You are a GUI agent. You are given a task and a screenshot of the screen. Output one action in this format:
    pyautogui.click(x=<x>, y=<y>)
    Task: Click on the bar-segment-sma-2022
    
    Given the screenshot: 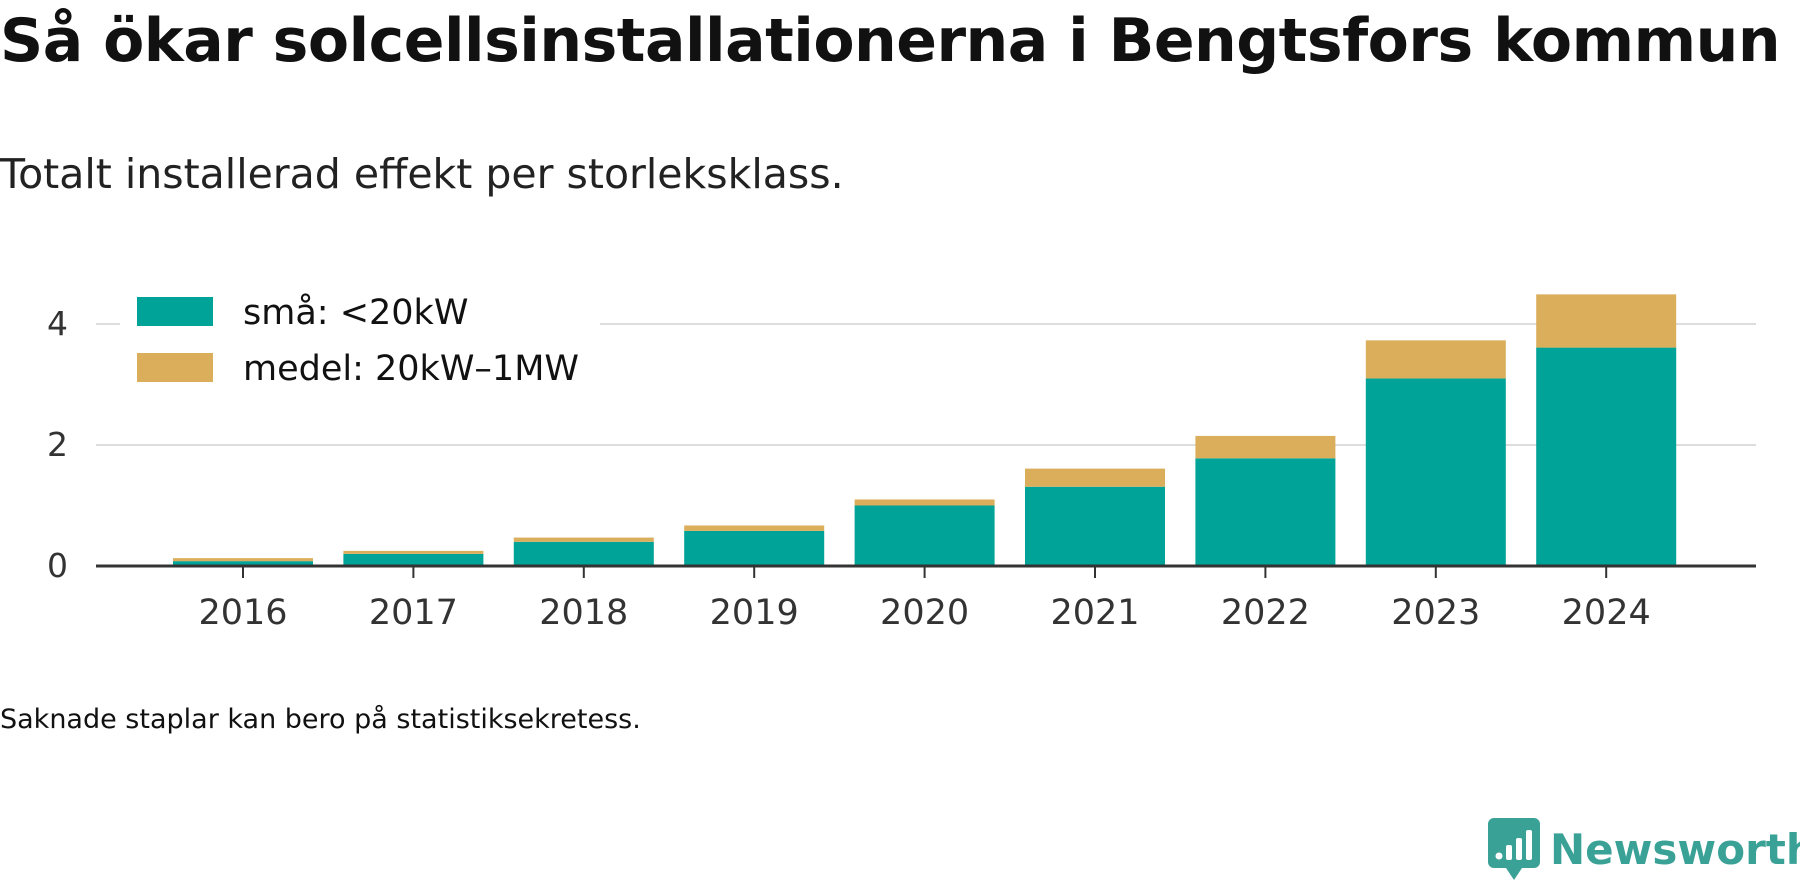 What is the action you would take?
    pyautogui.click(x=1265, y=512)
    